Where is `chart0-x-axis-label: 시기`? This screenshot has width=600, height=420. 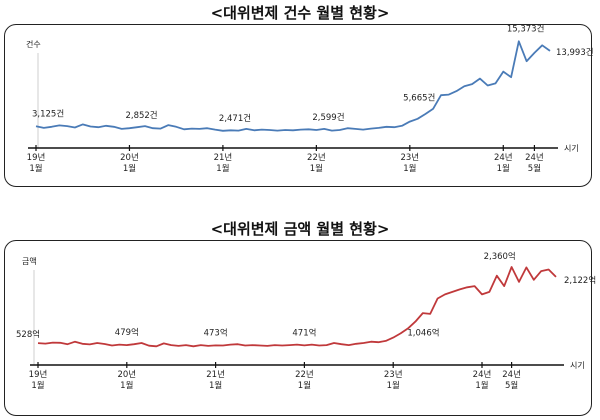
chart0-x-axis-label: 시기 is located at coordinates (571, 148).